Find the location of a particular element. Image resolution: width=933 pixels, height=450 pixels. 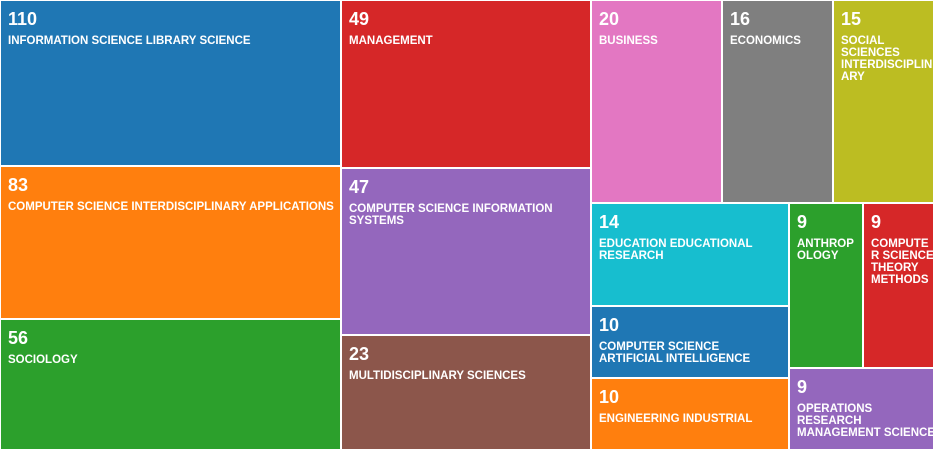

treemap-cell: 16 ECONOMICS is located at coordinates (777, 101).